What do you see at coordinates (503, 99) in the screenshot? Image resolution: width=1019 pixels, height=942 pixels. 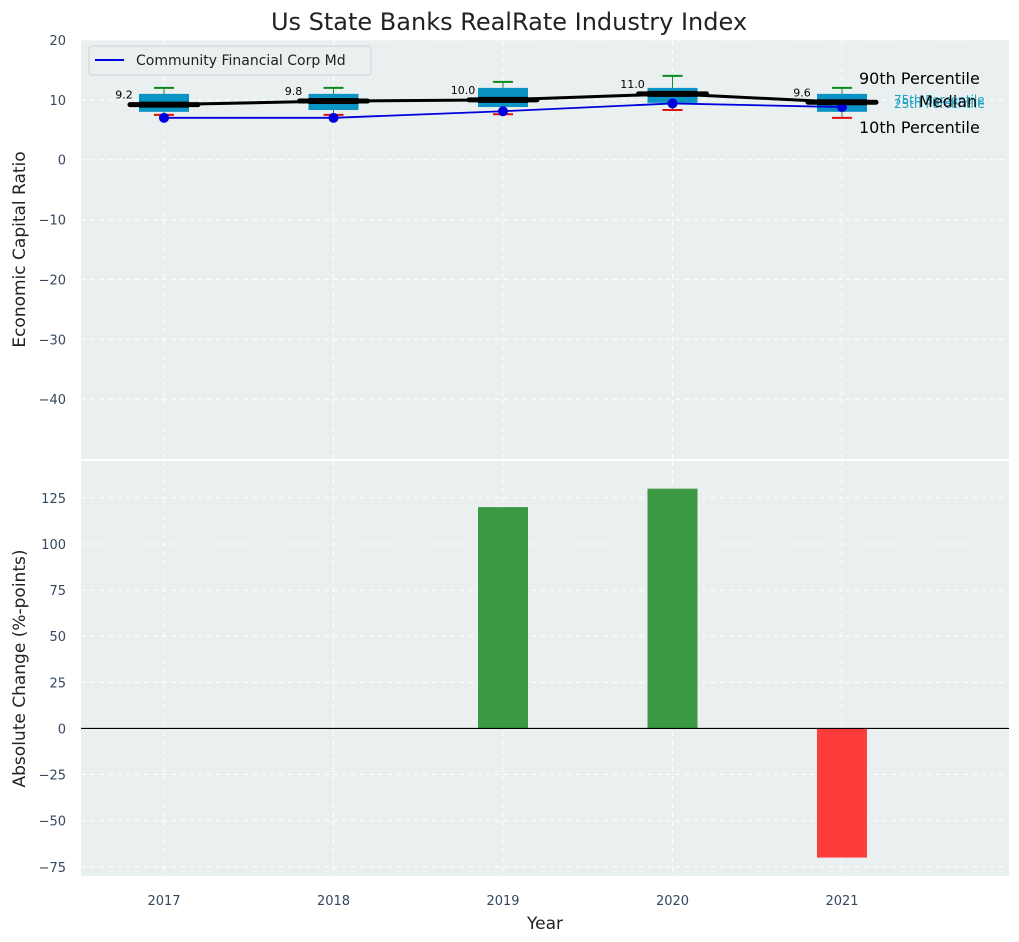 I see `median-series` at bounding box center [503, 99].